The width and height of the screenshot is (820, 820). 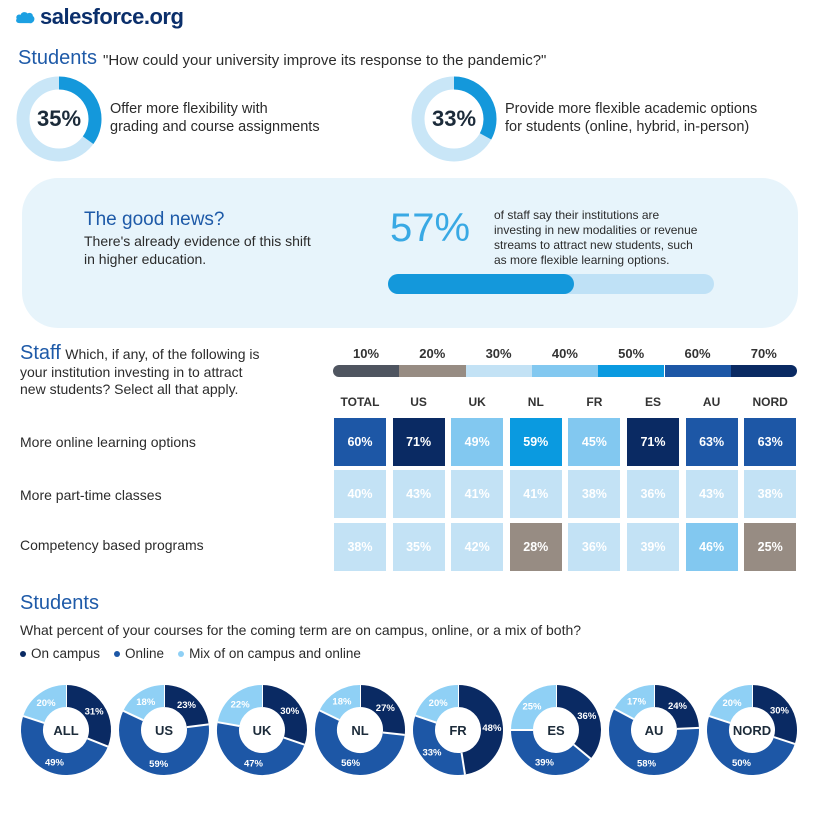 What do you see at coordinates (187, 705) in the screenshot?
I see `donut-value-label: 23%` at bounding box center [187, 705].